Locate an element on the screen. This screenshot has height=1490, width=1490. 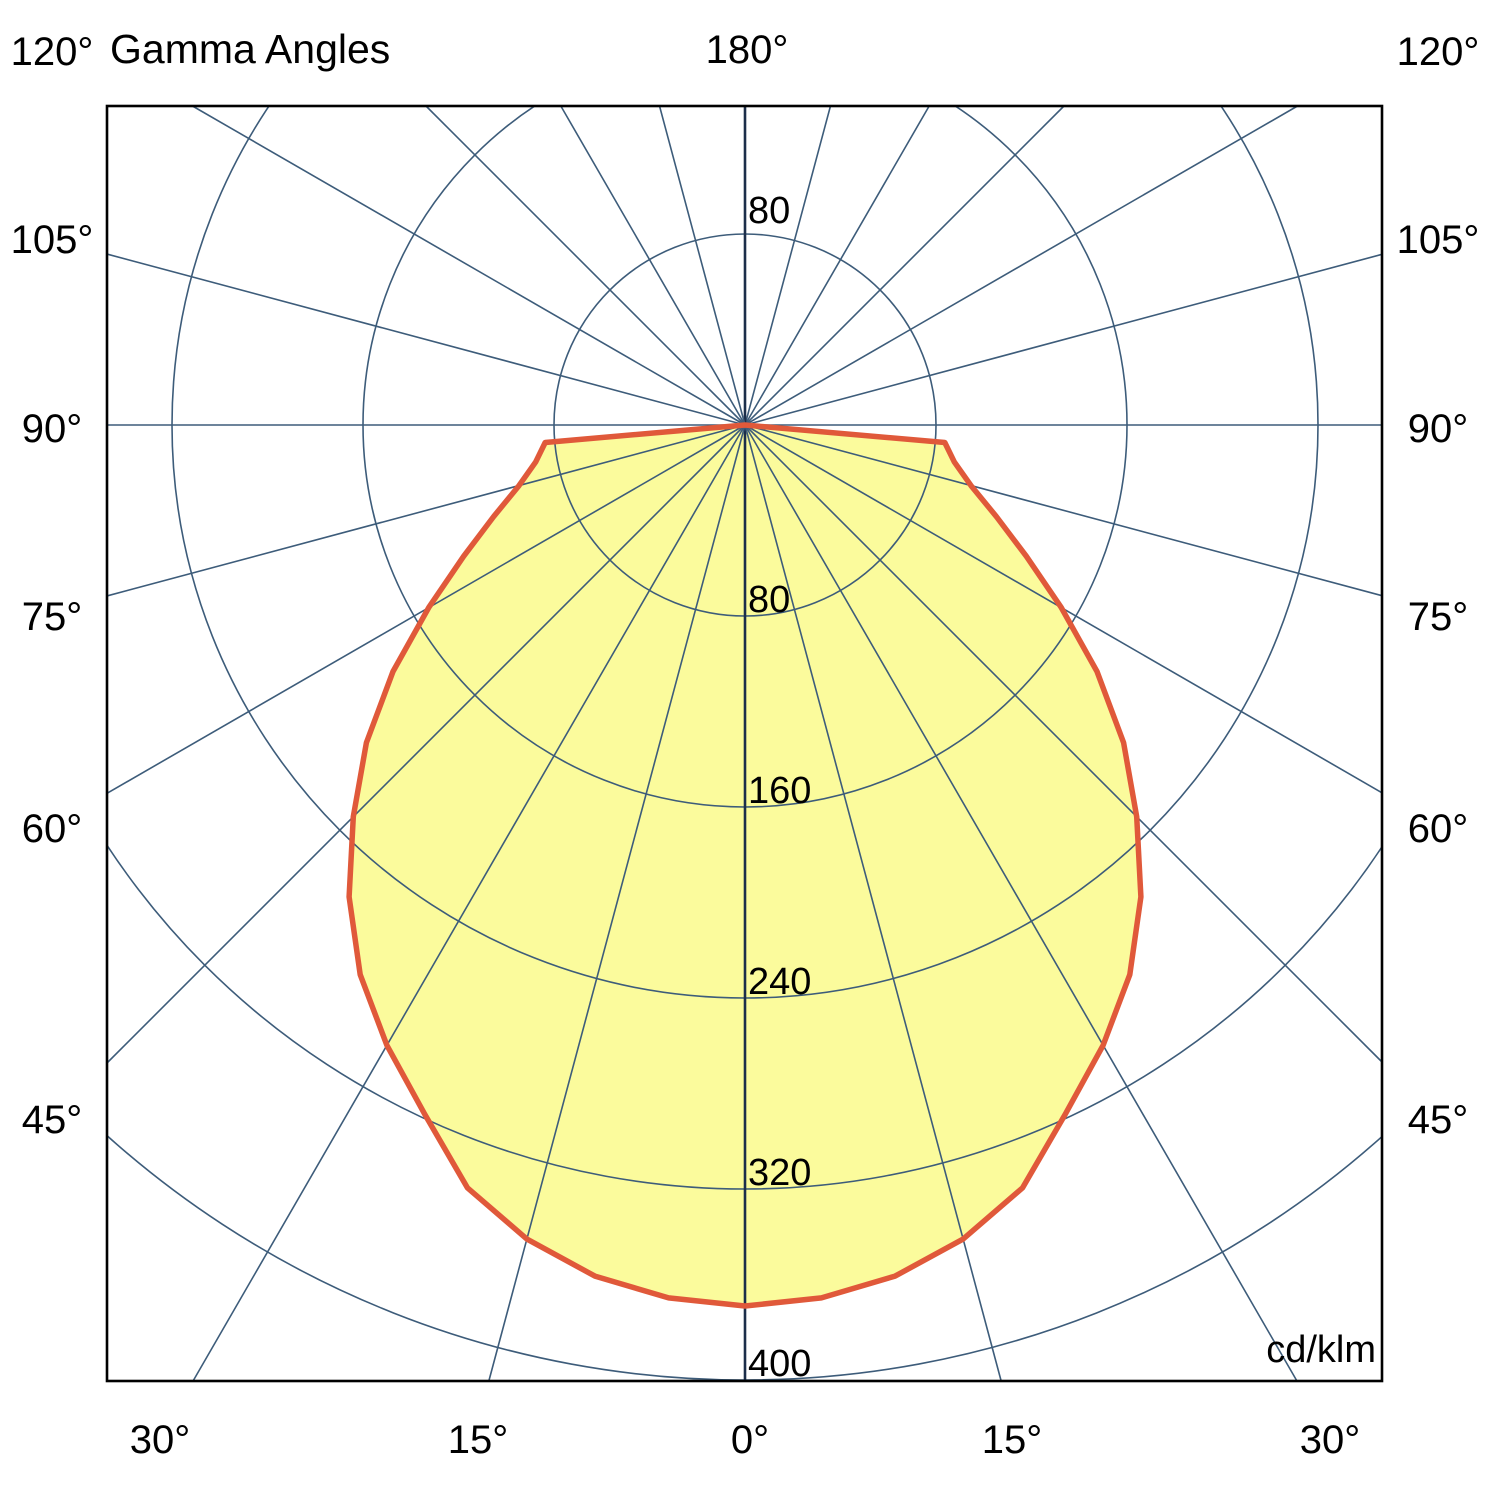
ring-value-label-top: 80 is located at coordinates (769, 211).